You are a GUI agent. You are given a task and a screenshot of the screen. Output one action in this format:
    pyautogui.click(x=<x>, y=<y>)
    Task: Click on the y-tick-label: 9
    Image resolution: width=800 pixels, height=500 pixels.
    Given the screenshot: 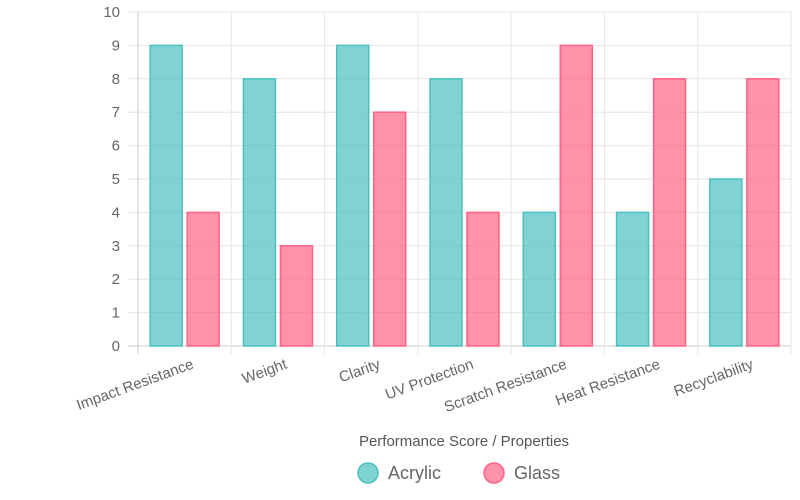 What is the action you would take?
    pyautogui.click(x=116, y=45)
    